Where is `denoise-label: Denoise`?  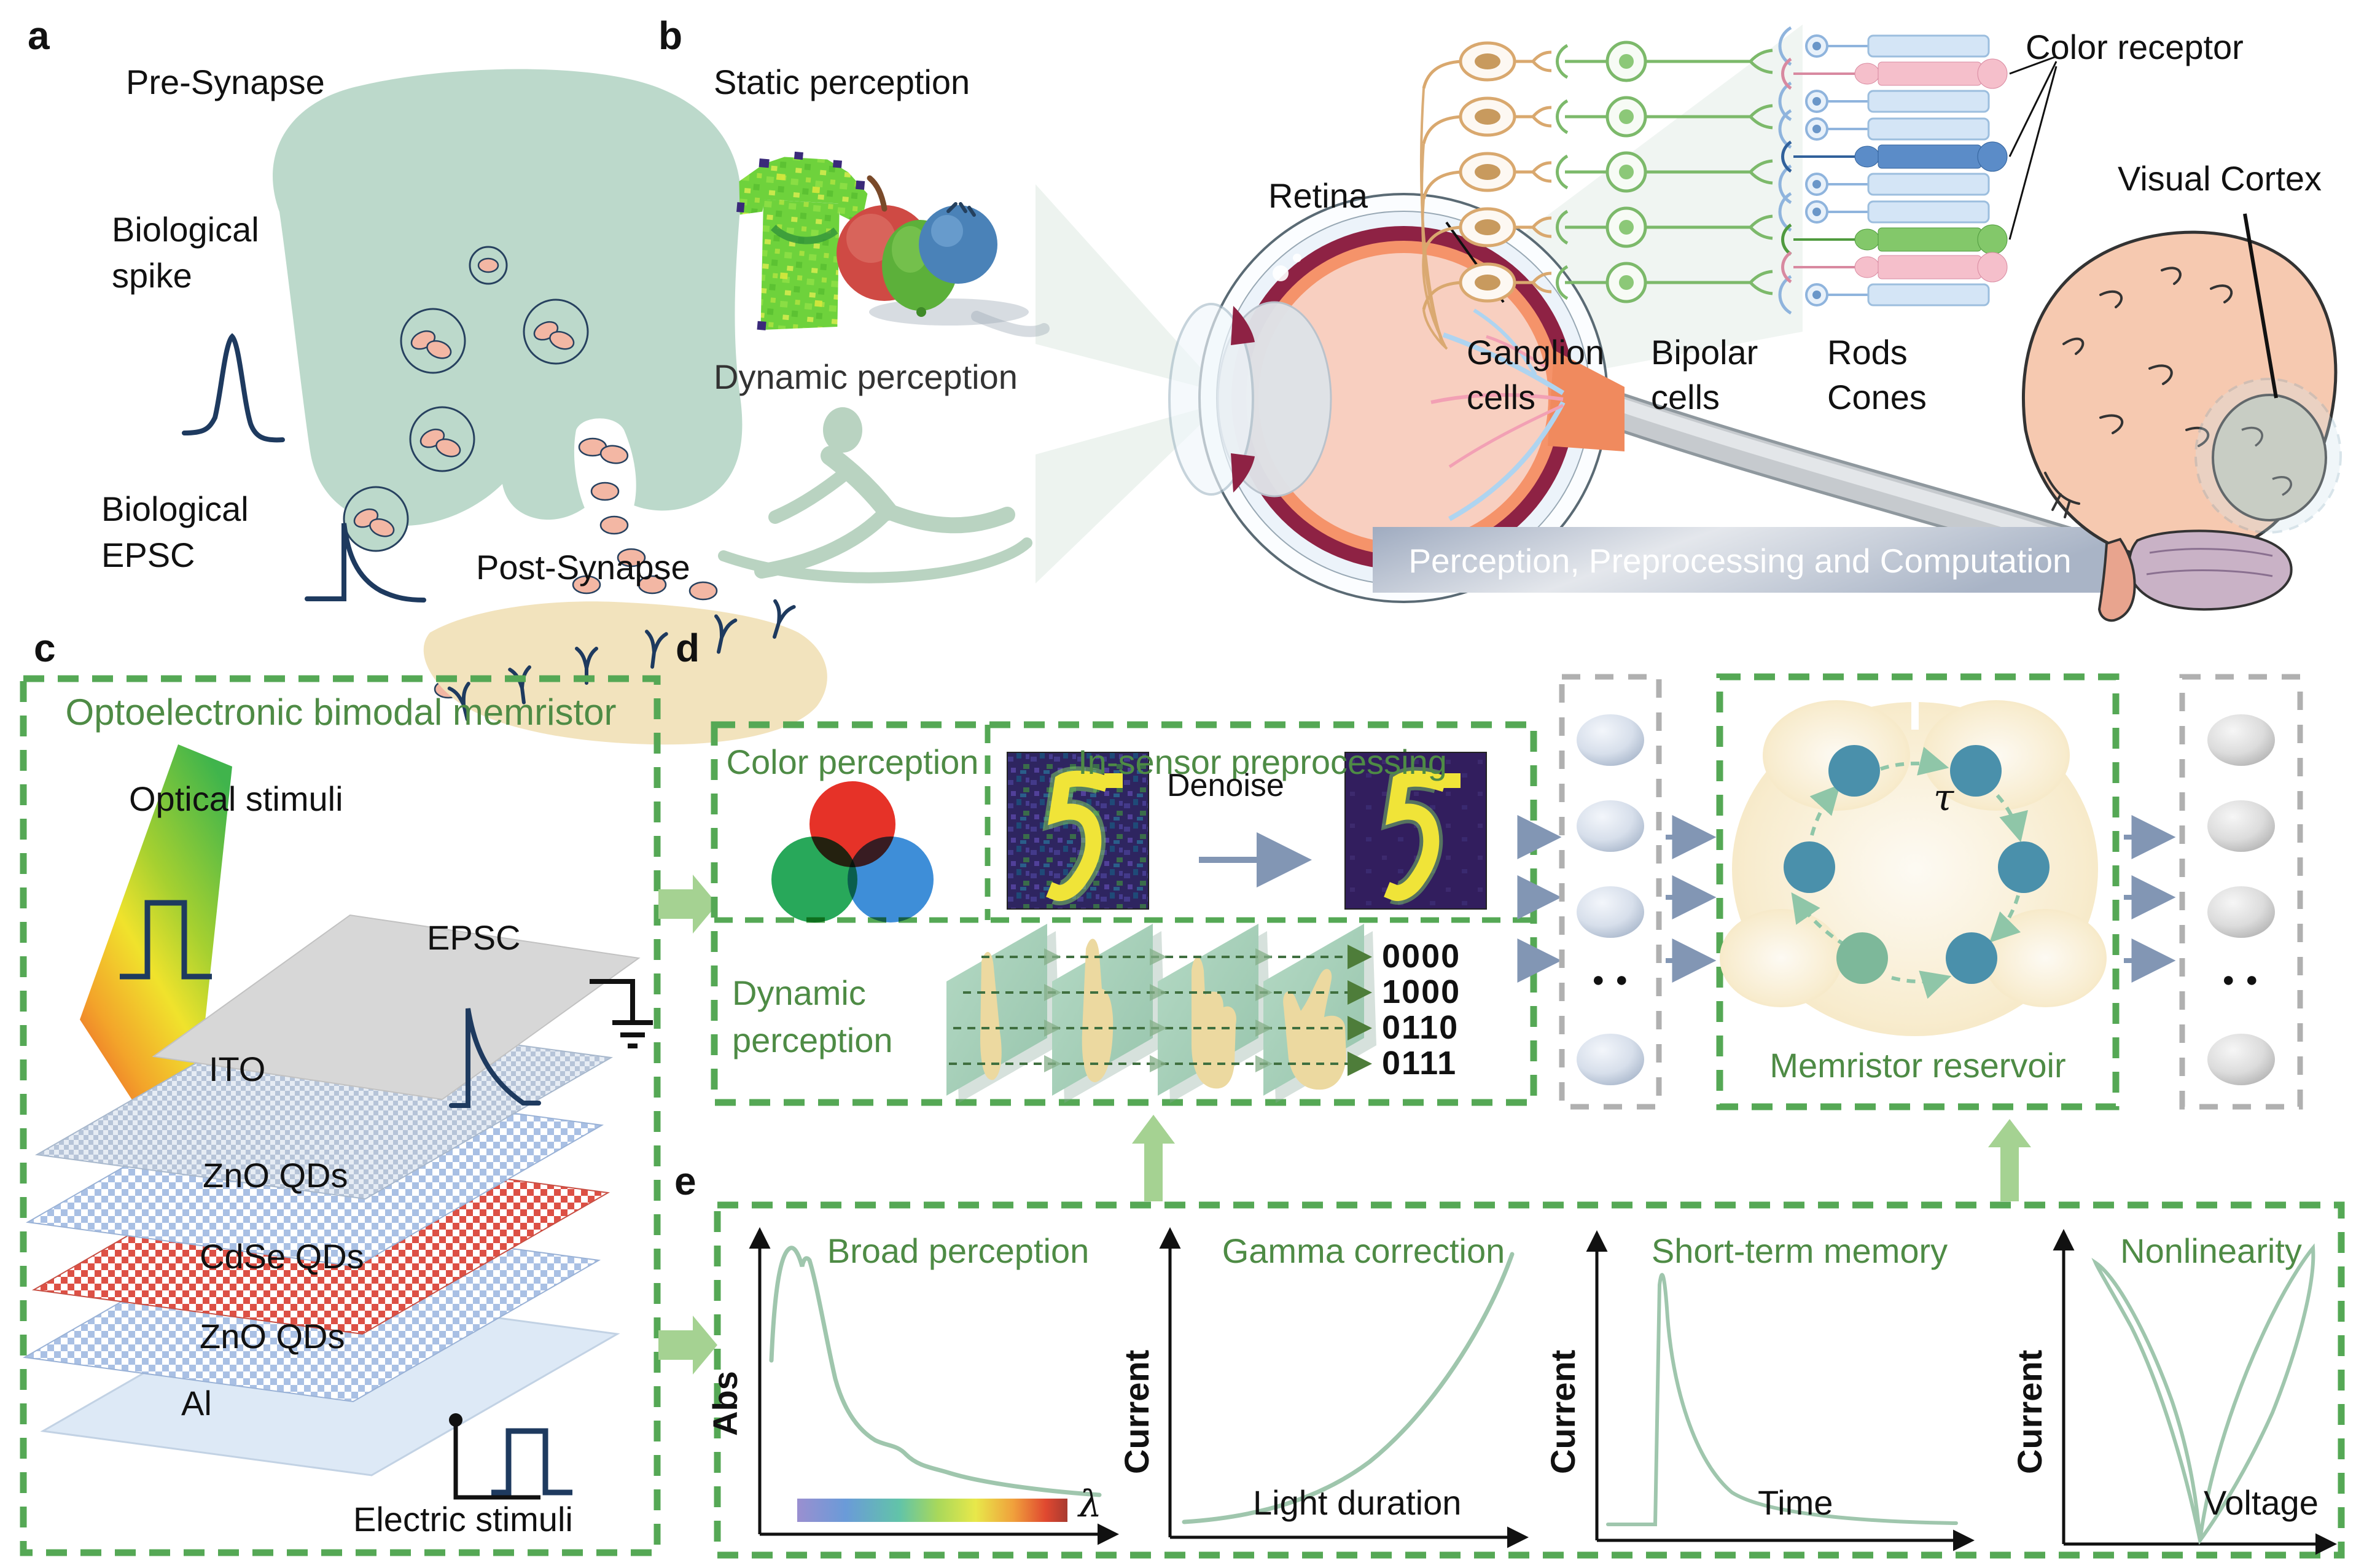 denoise-label: Denoise is located at coordinates (1225, 785).